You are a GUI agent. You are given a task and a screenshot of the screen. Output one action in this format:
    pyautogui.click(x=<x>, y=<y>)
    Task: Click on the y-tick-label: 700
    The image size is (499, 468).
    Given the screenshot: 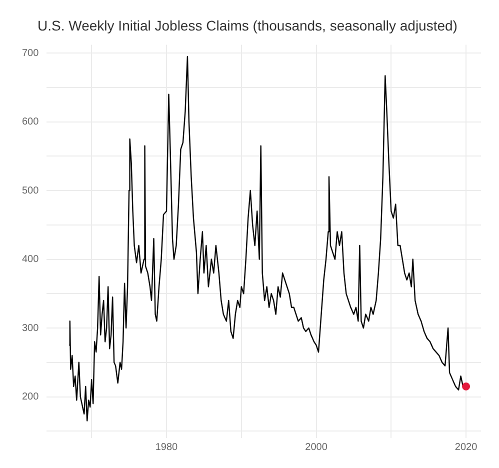 What is the action you would take?
    pyautogui.click(x=31, y=53)
    